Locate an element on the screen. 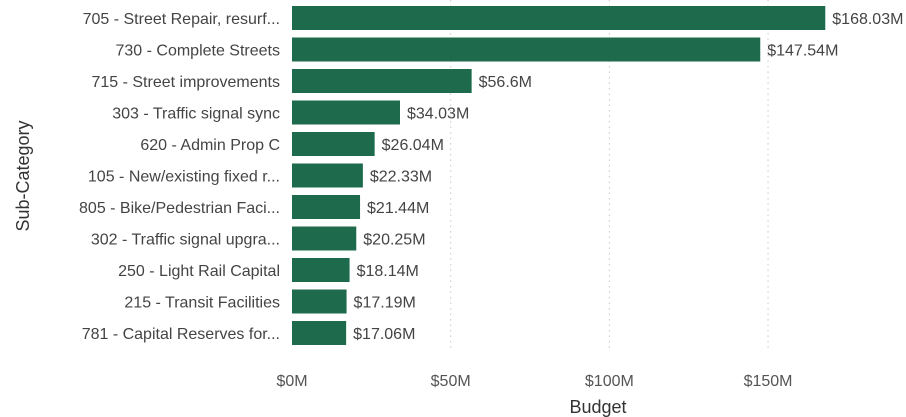 The image size is (906, 417). value-label: $147.54M is located at coordinates (802, 51).